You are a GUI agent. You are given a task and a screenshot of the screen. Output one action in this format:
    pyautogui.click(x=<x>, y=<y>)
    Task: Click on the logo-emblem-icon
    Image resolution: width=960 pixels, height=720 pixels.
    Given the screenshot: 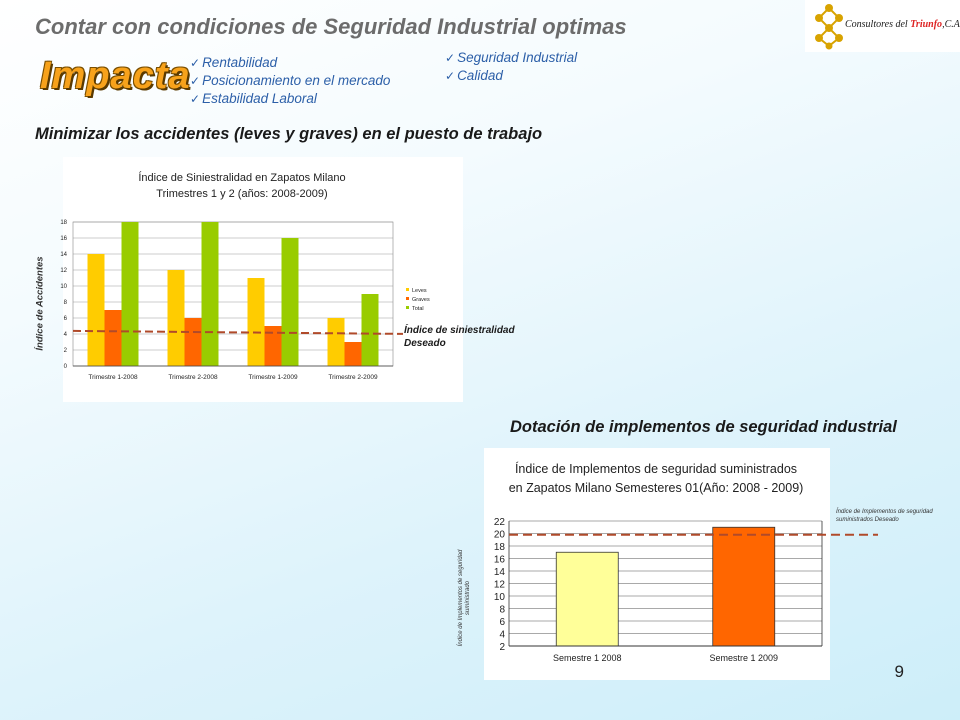 What is the action you would take?
    pyautogui.click(x=829, y=27)
    